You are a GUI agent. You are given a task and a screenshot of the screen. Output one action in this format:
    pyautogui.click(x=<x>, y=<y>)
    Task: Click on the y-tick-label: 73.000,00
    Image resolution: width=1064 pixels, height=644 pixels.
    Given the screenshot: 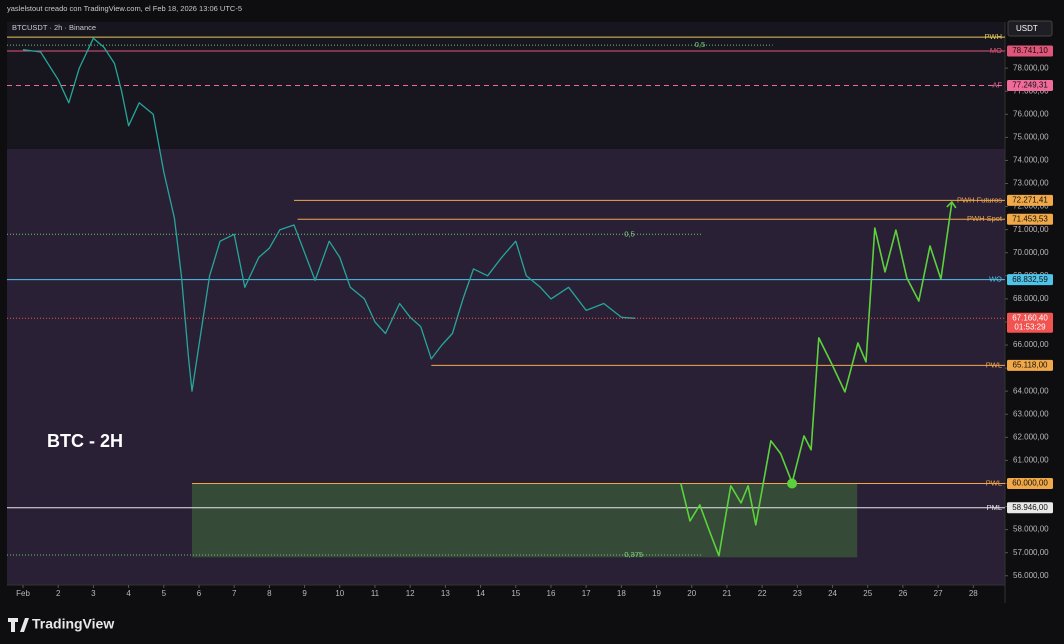 What is the action you would take?
    pyautogui.click(x=1031, y=183)
    